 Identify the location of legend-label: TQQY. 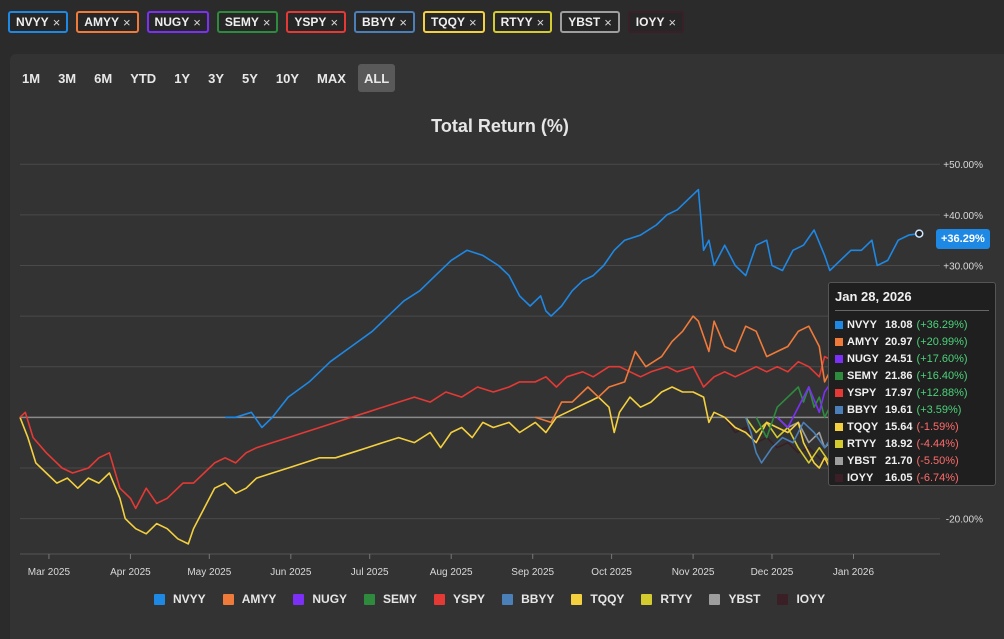
(607, 599).